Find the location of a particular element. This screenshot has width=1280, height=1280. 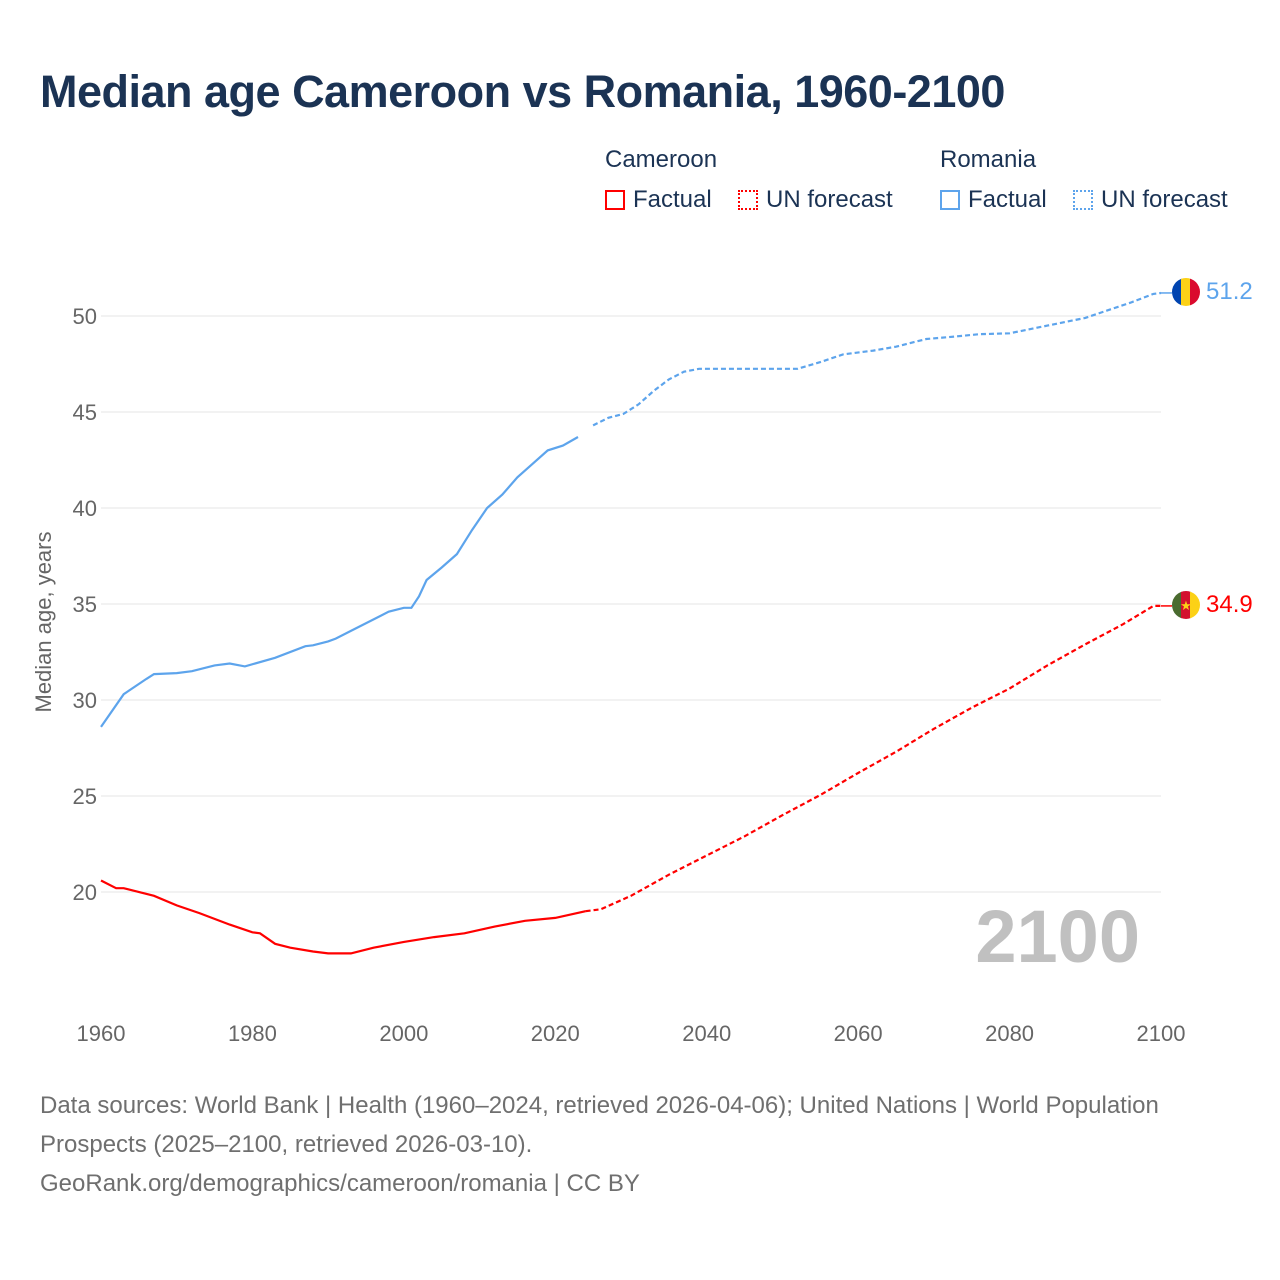

x-tick-label: 2000 is located at coordinates (403, 1033).